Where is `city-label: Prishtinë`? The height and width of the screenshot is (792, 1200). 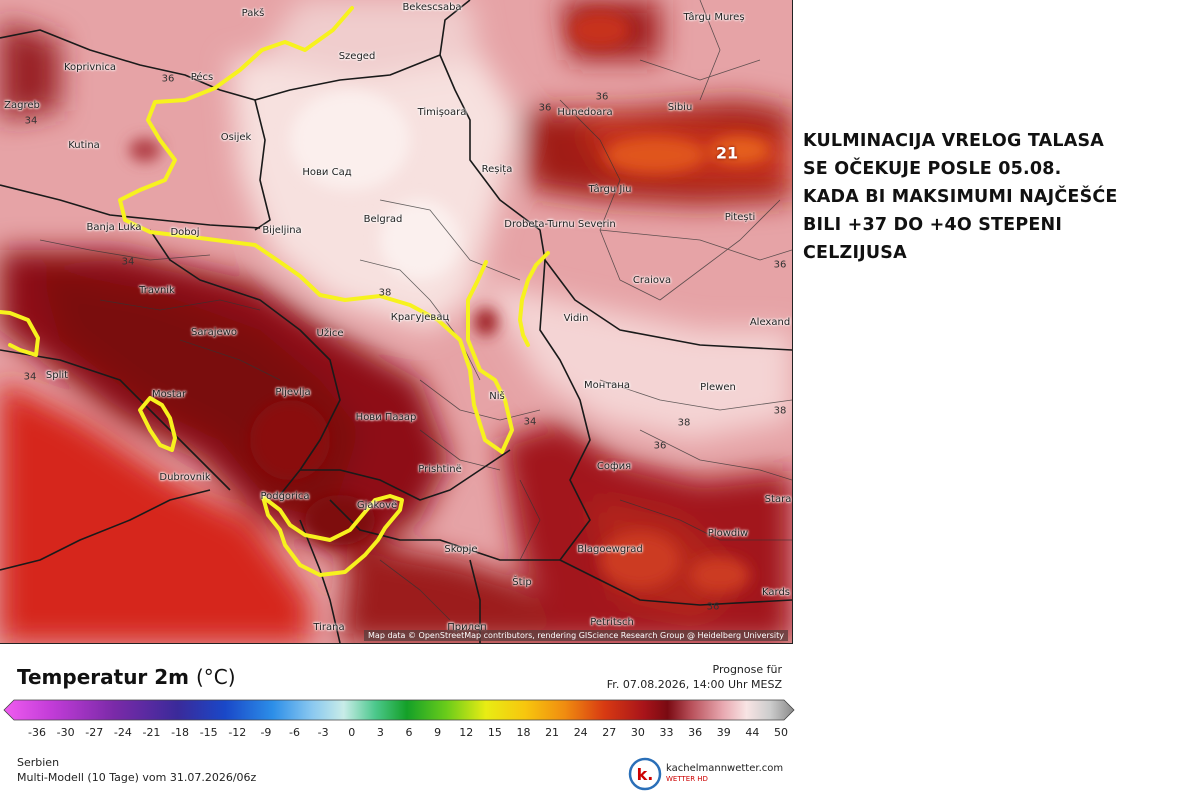 city-label: Prishtinë is located at coordinates (440, 469).